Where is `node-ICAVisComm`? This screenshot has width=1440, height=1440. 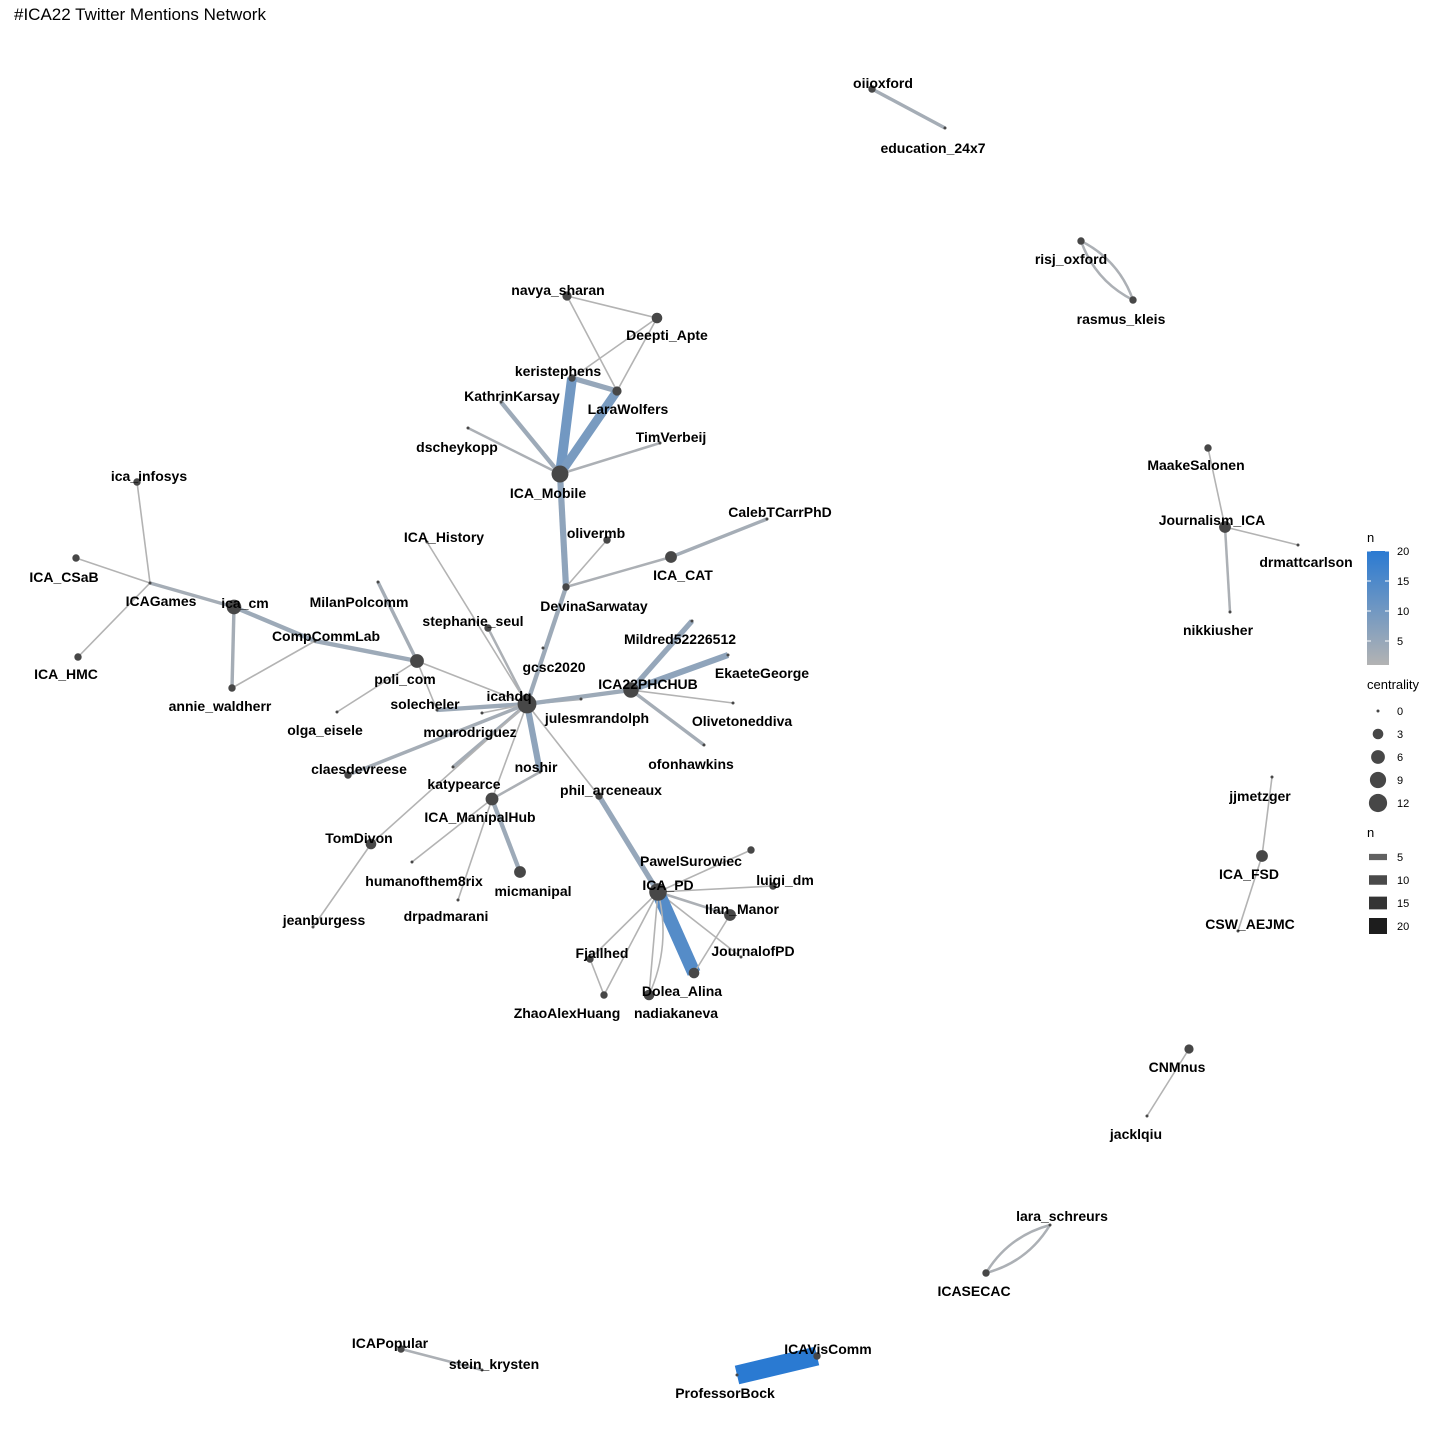 node-ICAVisComm is located at coordinates (817, 1356).